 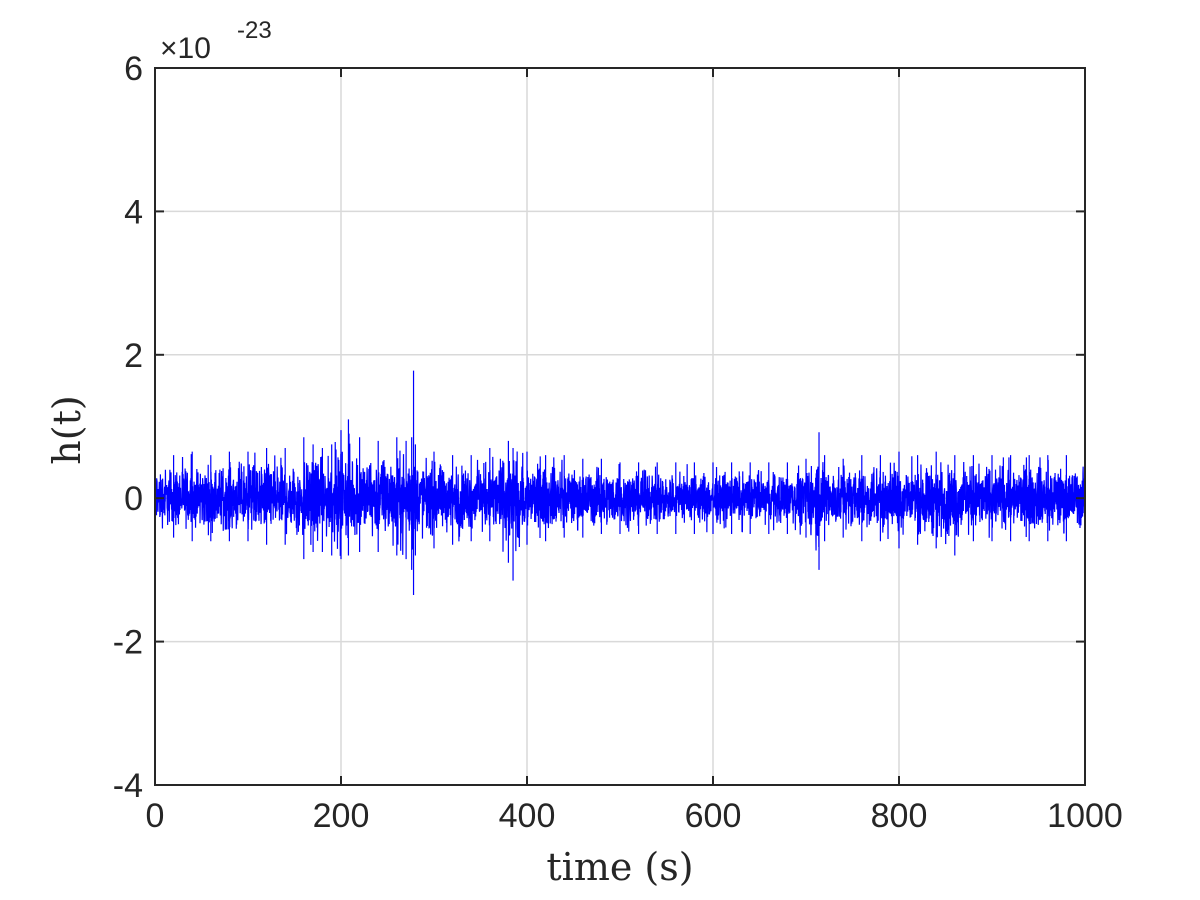 What do you see at coordinates (899, 816) in the screenshot?
I see `x-tick-label: 800` at bounding box center [899, 816].